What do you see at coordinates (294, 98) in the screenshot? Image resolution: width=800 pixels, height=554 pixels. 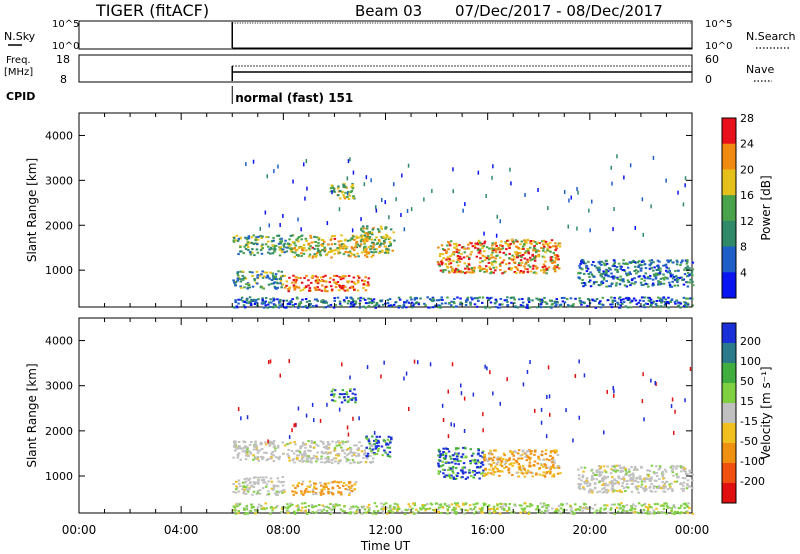 I see `cpid-text: normal (fast) 151` at bounding box center [294, 98].